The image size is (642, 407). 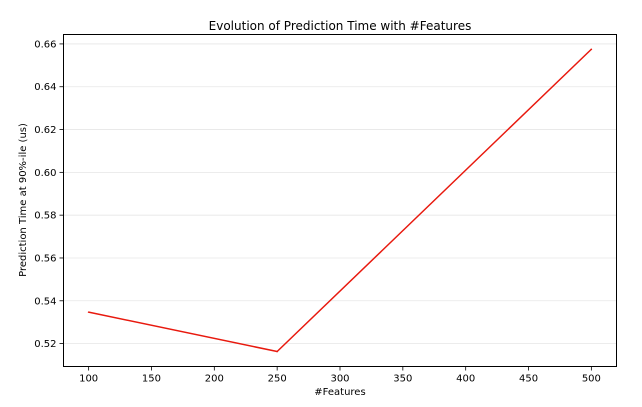 I want to click on x-tick-label: 450, so click(x=528, y=379).